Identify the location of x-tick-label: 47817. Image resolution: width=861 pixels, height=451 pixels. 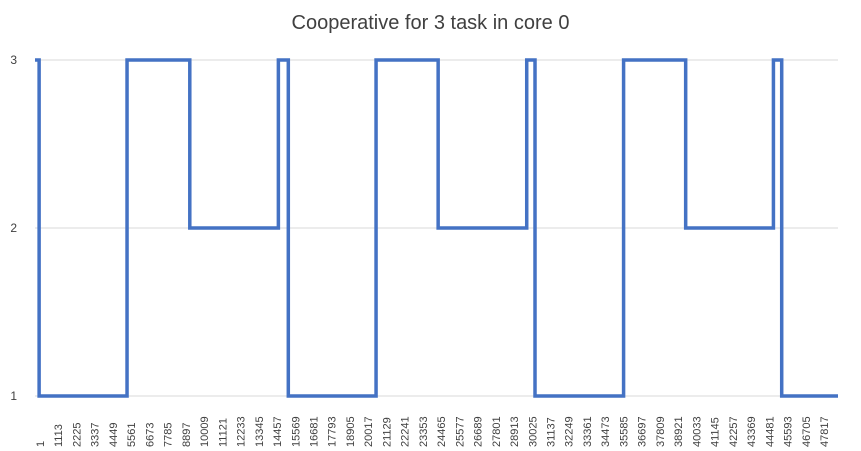
(825, 431).